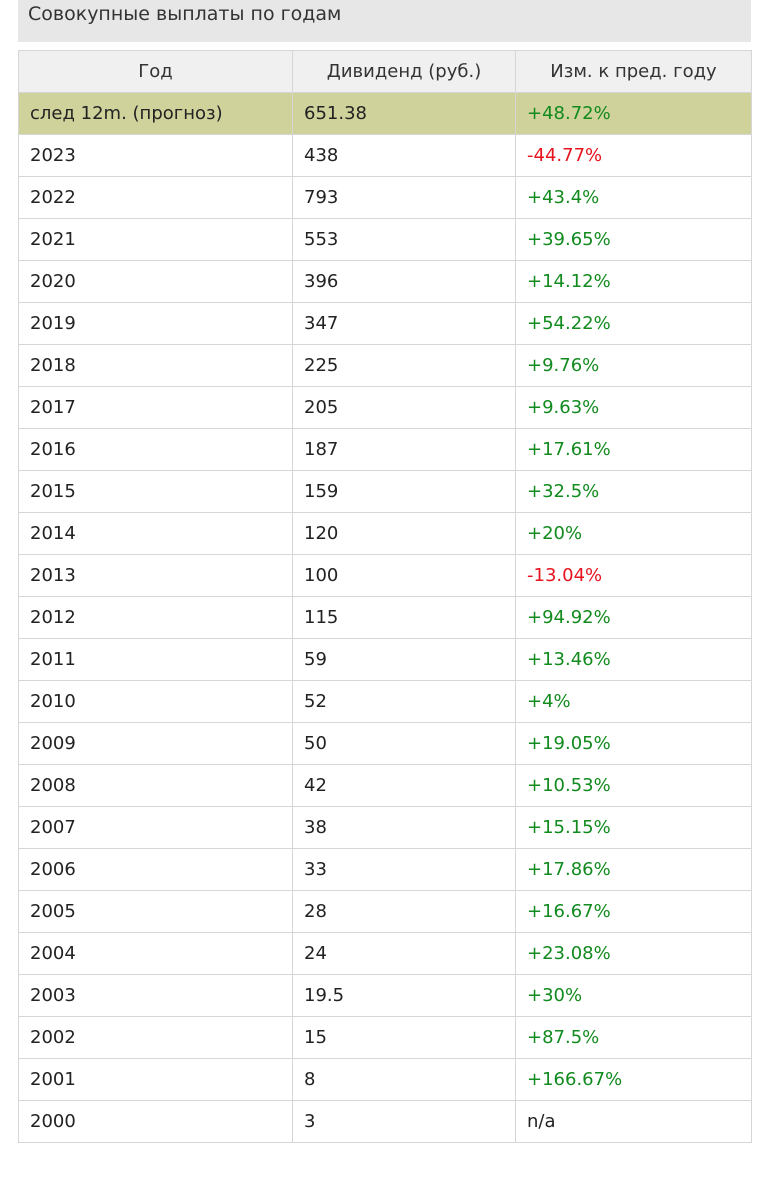 Image resolution: width=767 pixels, height=1200 pixels. Describe the element at coordinates (633, 491) in the screenshot. I see `change-cell: +32.5%` at that location.